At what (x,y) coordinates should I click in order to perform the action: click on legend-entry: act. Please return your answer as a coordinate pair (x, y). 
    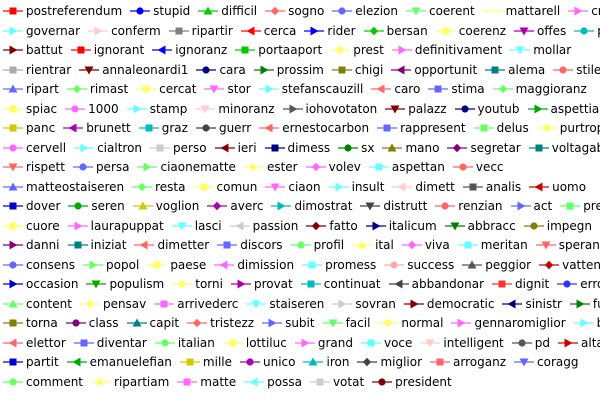
    Looking at the image, I should click on (531, 206).